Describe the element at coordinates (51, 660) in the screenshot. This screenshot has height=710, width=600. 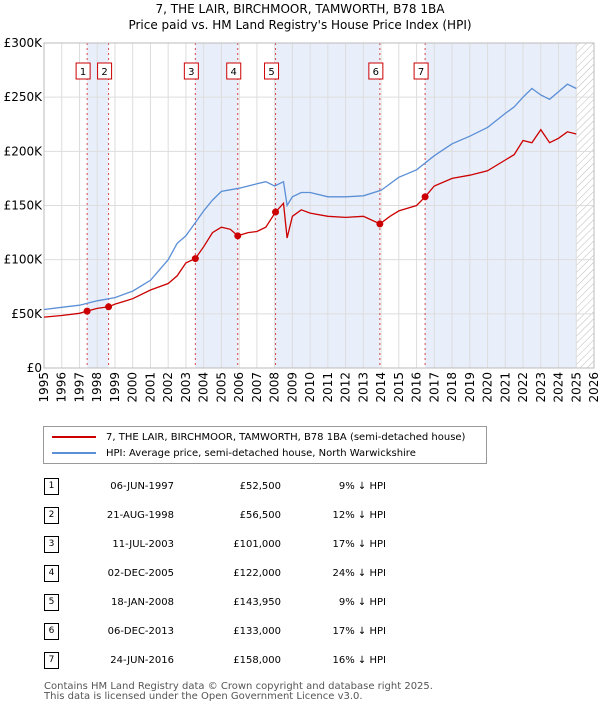
I see `sale-number-badge: 7` at that location.